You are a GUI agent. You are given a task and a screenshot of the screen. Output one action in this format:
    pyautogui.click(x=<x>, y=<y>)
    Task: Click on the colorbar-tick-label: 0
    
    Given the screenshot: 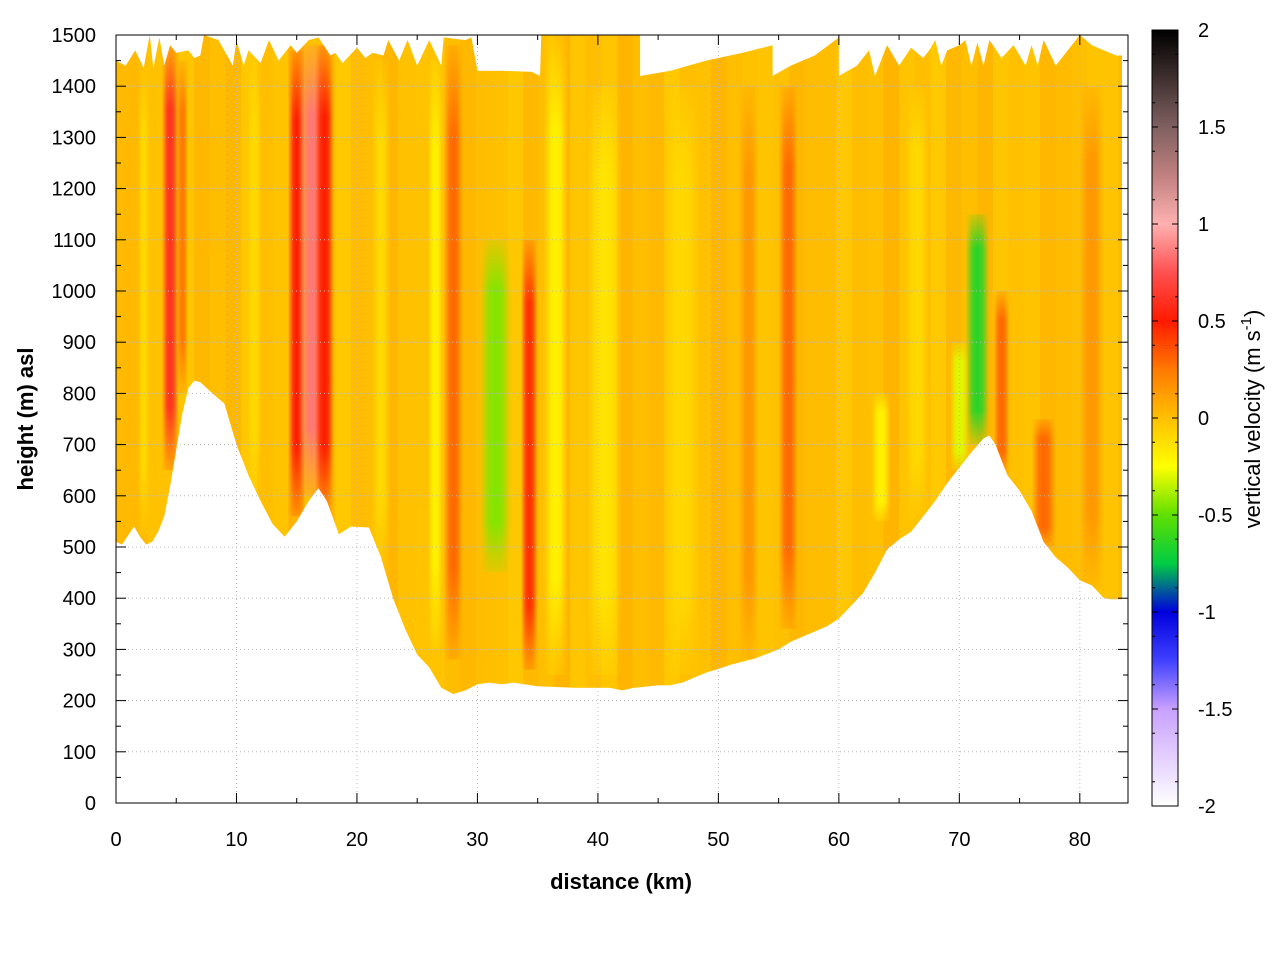 What is the action you would take?
    pyautogui.click(x=1203, y=419)
    